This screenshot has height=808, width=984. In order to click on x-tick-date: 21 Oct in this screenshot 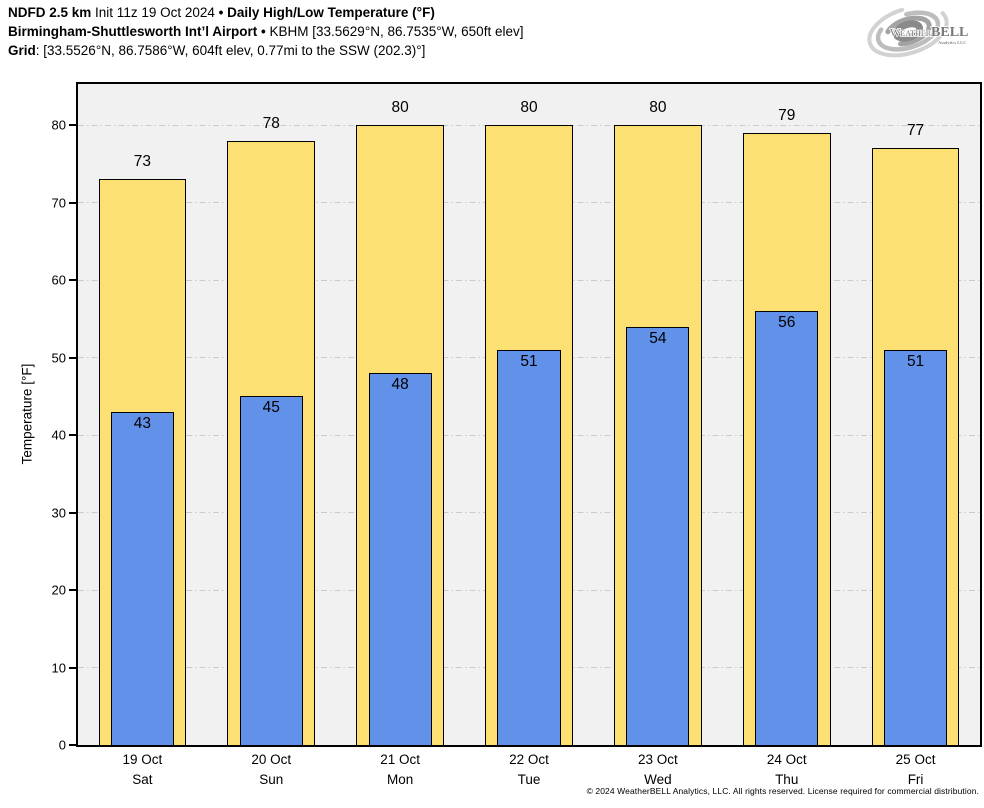, I will do `click(400, 759)`.